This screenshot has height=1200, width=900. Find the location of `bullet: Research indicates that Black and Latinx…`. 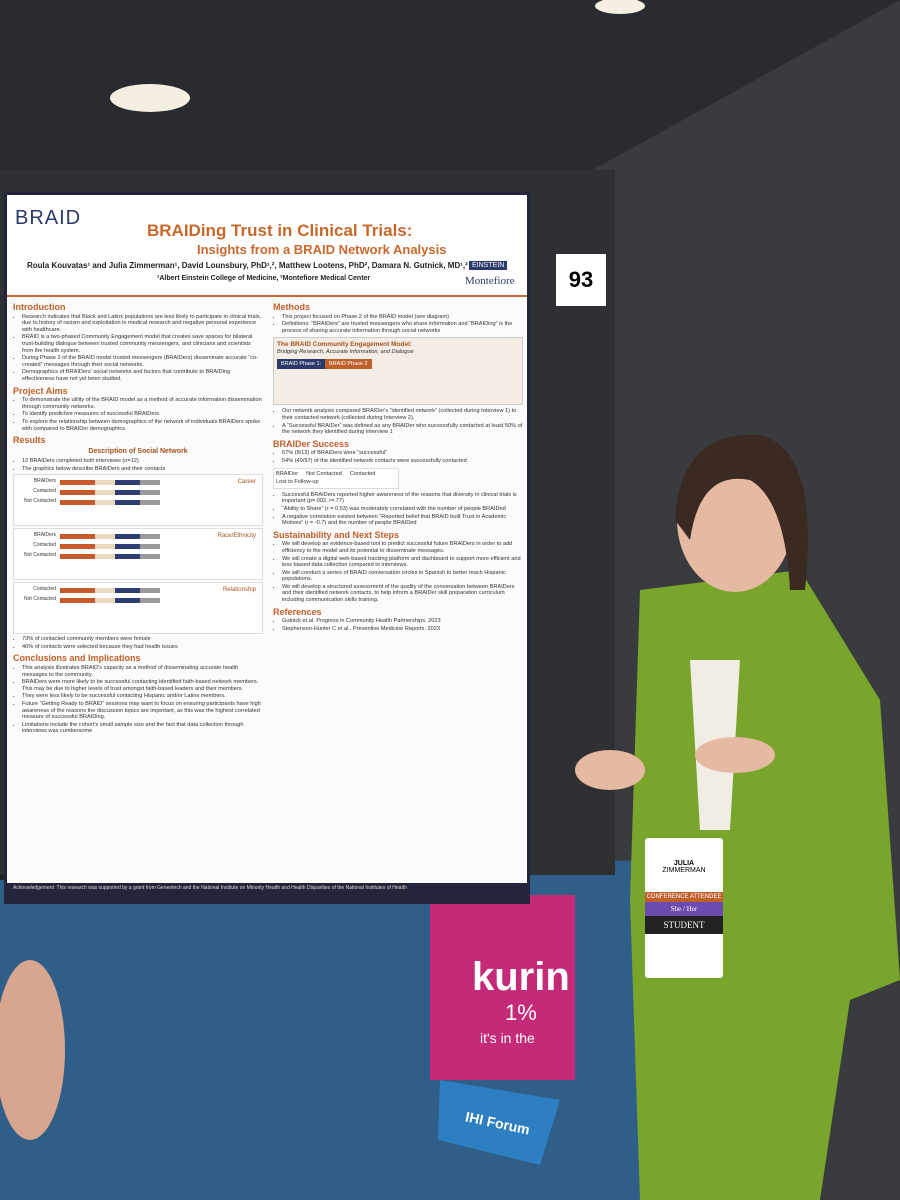

bullet: Research indicates that Black and Latinx… is located at coordinates (142, 324).